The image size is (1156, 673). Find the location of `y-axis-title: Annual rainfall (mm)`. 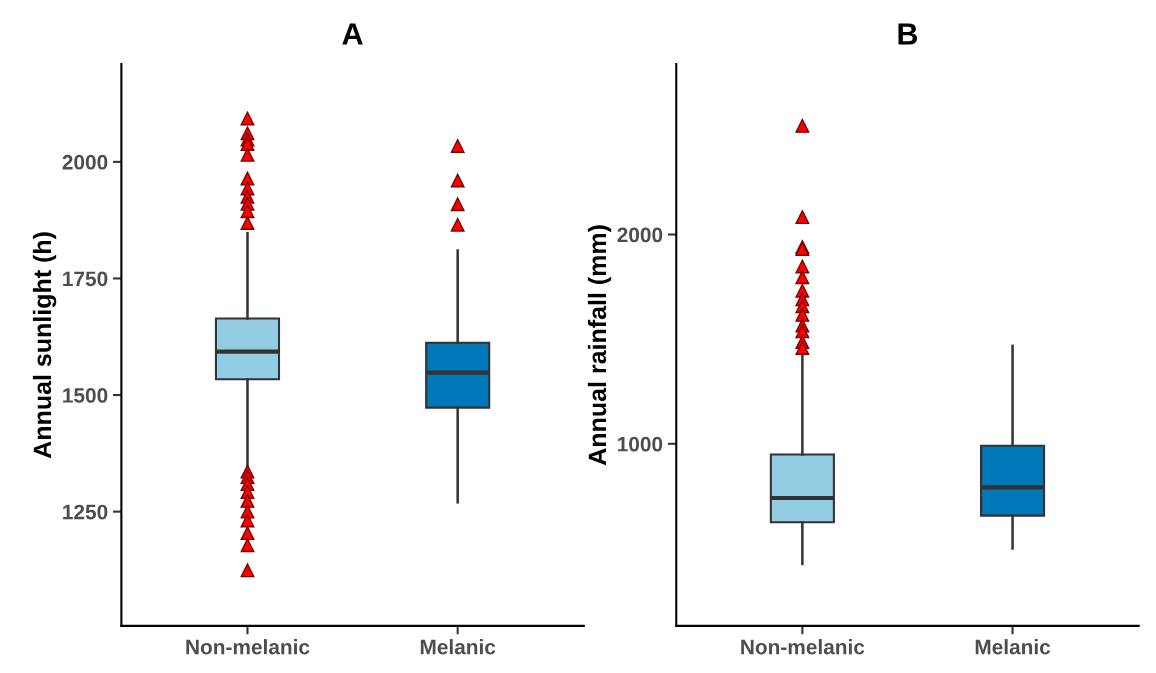

y-axis-title: Annual rainfall (mm) is located at coordinates (599, 345).